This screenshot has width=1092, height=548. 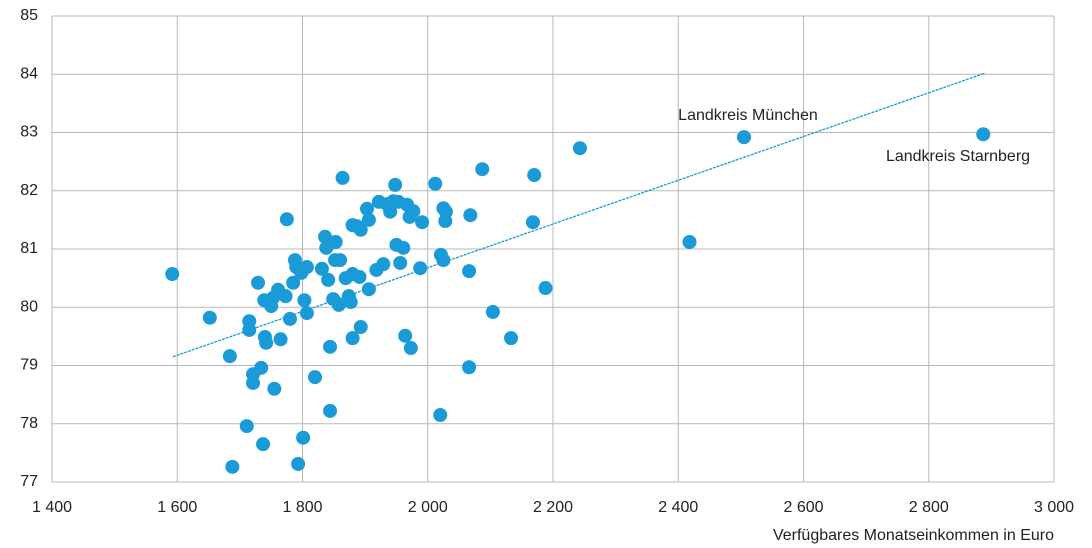 I want to click on x-tick-label: 3 000, so click(x=1054, y=507).